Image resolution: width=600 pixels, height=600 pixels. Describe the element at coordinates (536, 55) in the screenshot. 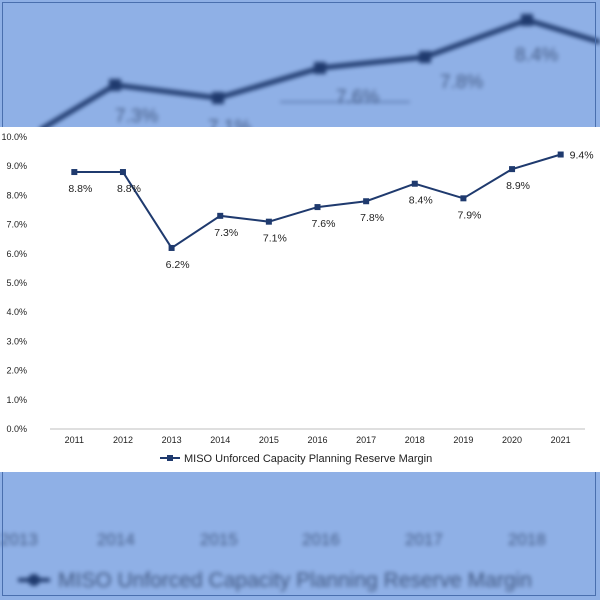

I see `blurred-label-4: 8.4%` at that location.